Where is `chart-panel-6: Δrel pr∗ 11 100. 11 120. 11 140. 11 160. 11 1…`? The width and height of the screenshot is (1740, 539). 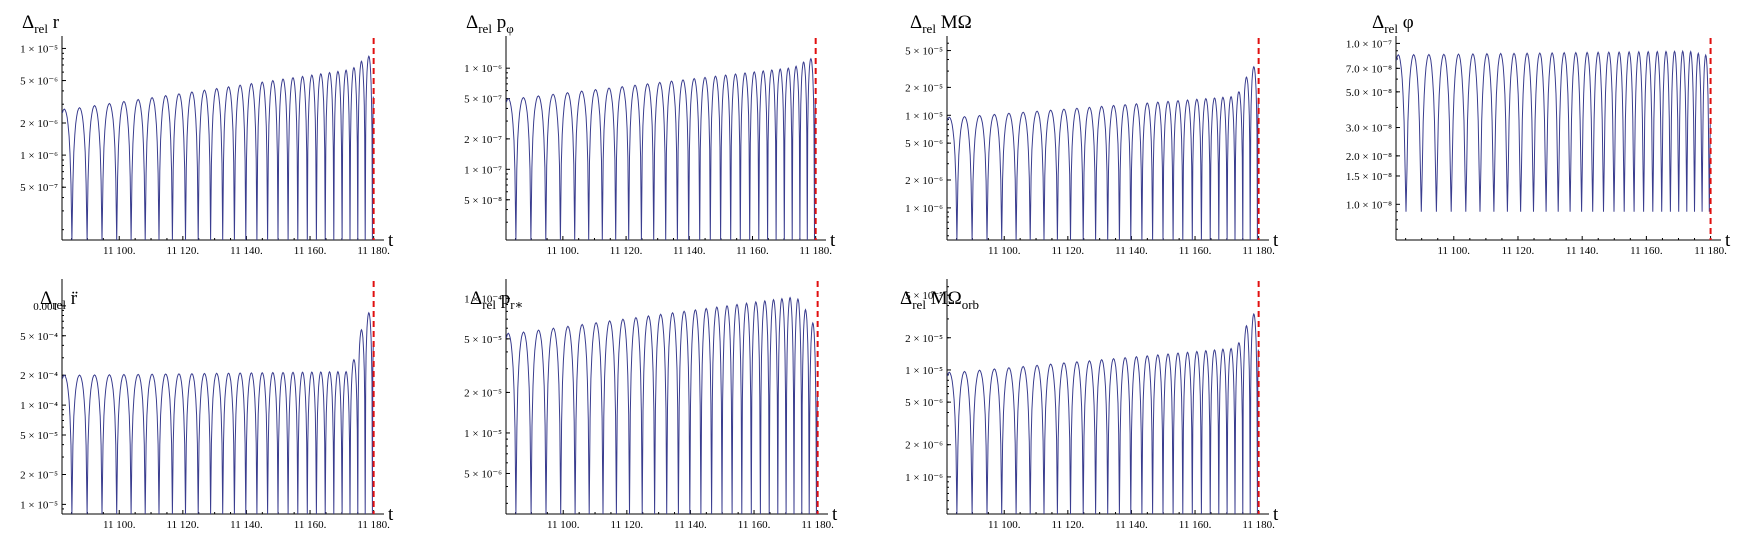
chart-panel-6: Δrel pr∗ 11 100. 11 120. 11 140. 11 160. 11 1… is located at coordinates (651, 405).